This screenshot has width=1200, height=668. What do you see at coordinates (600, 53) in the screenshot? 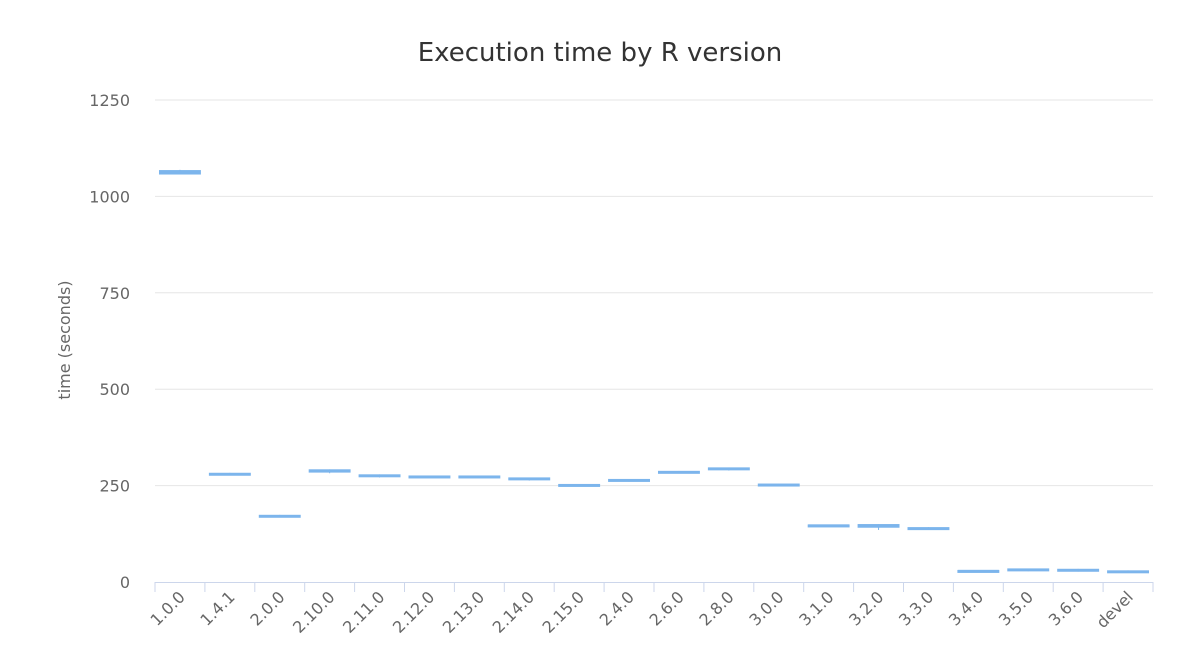
I see `chart-title: Execution time by R version` at bounding box center [600, 53].